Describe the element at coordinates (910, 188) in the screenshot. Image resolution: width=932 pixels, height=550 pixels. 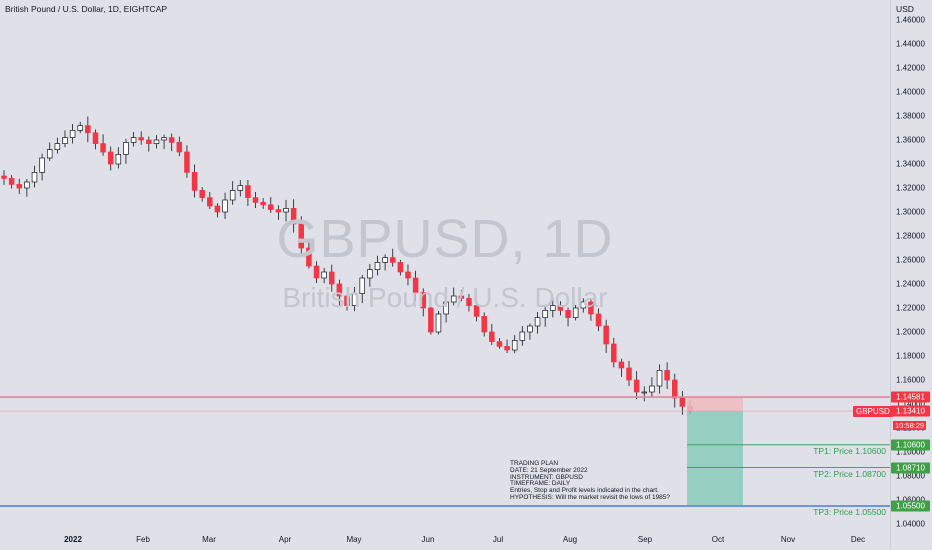
I see `price-tick-label: 1.32000` at that location.